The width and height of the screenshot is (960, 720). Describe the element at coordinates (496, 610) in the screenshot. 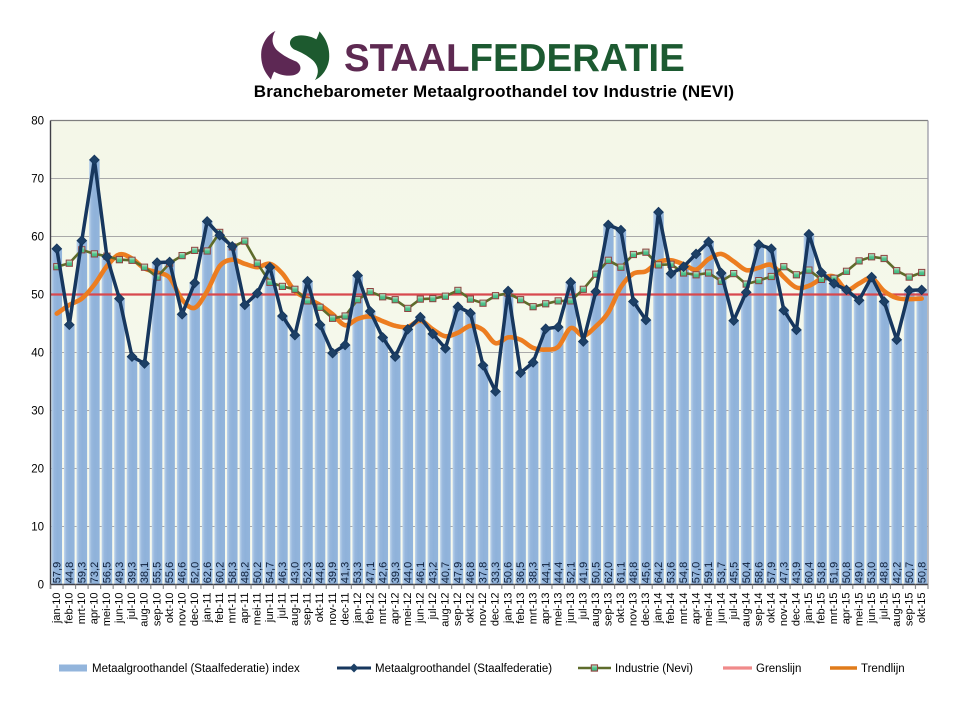

I see `svg-text: dec-12` at that location.